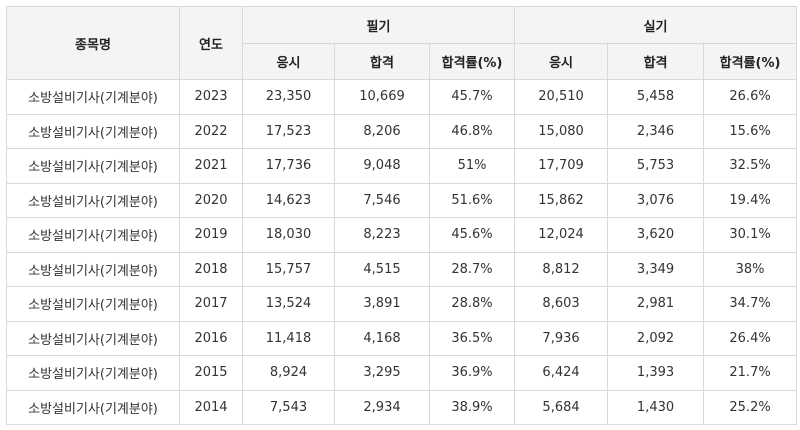 The width and height of the screenshot is (800, 430). What do you see at coordinates (211, 338) in the screenshot?
I see `cell-year: 2016` at bounding box center [211, 338].